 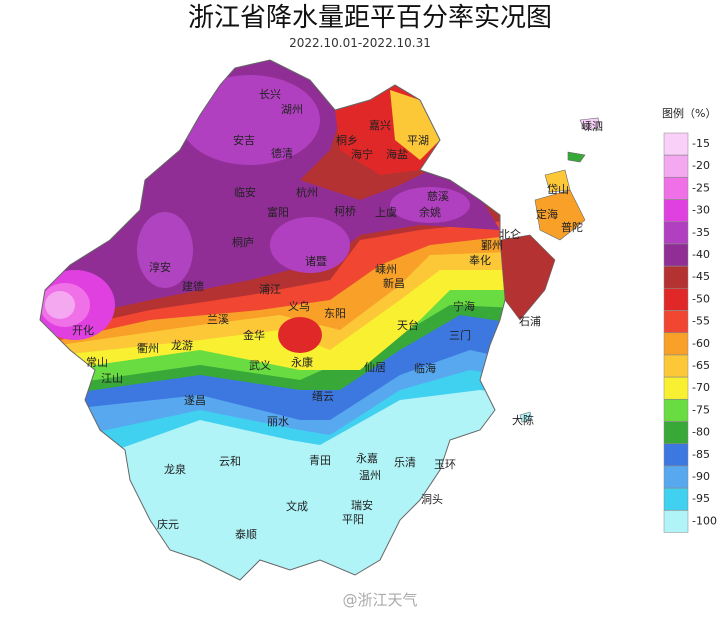 What do you see at coordinates (370, 18) in the screenshot?
I see `title: 浙江省降水量距平百分率实况图` at bounding box center [370, 18].